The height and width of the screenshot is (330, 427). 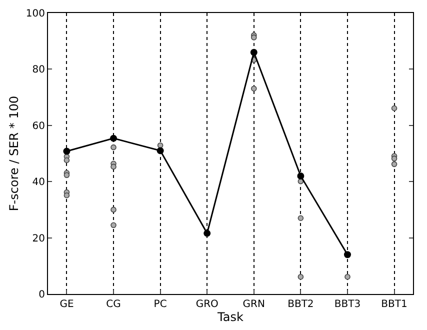 I want to click on x-tick-label: GE, so click(x=67, y=304).